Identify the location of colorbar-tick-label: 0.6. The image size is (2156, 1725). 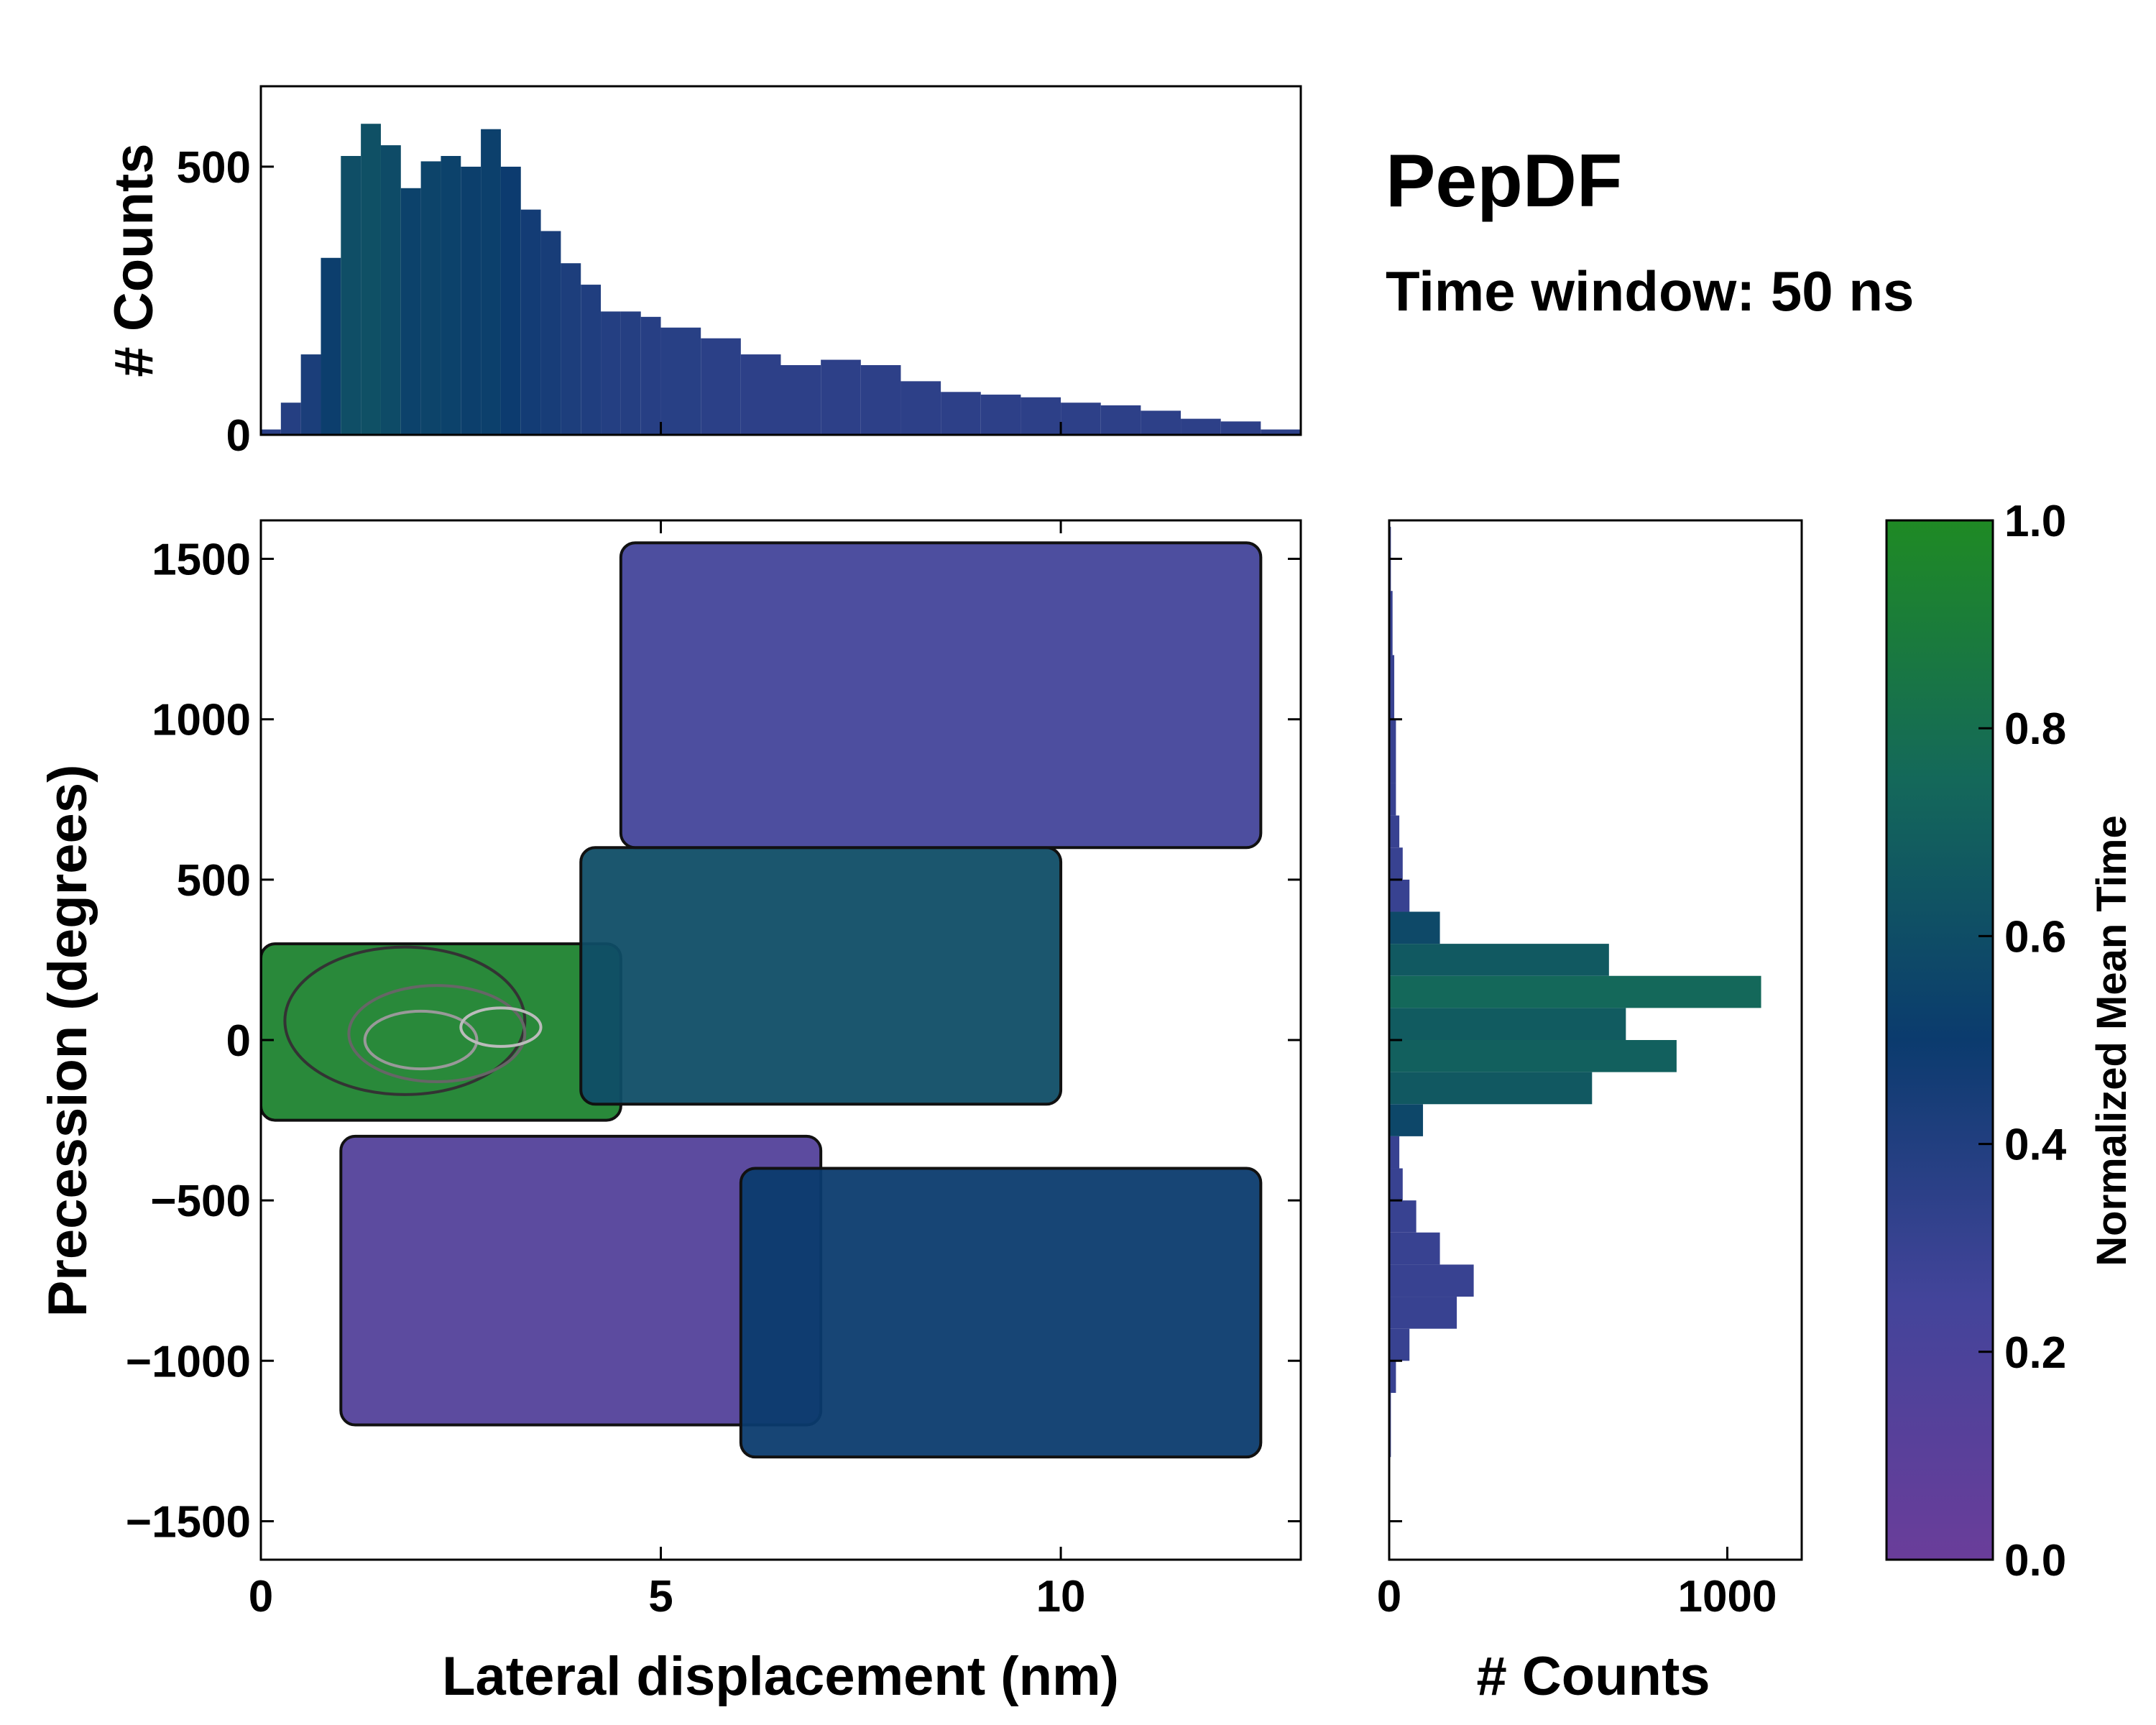
(2035, 937).